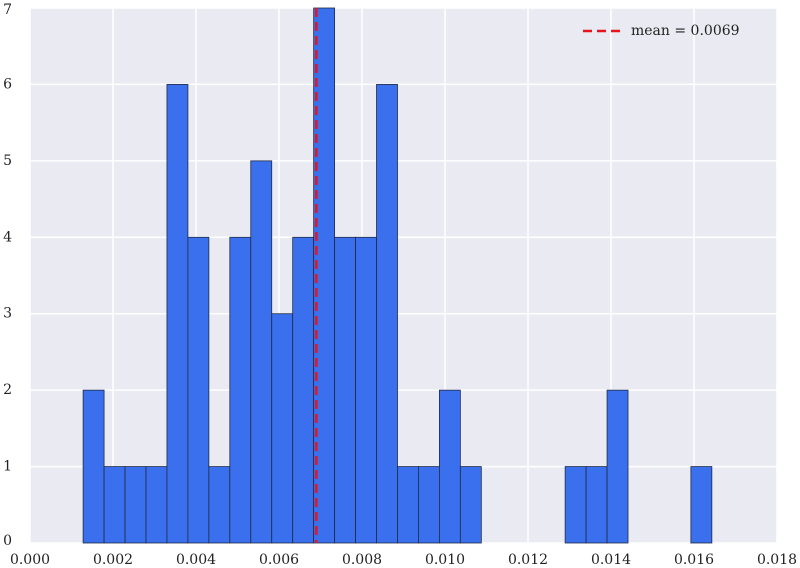  I want to click on x-tick-label: 0.004, so click(196, 560).